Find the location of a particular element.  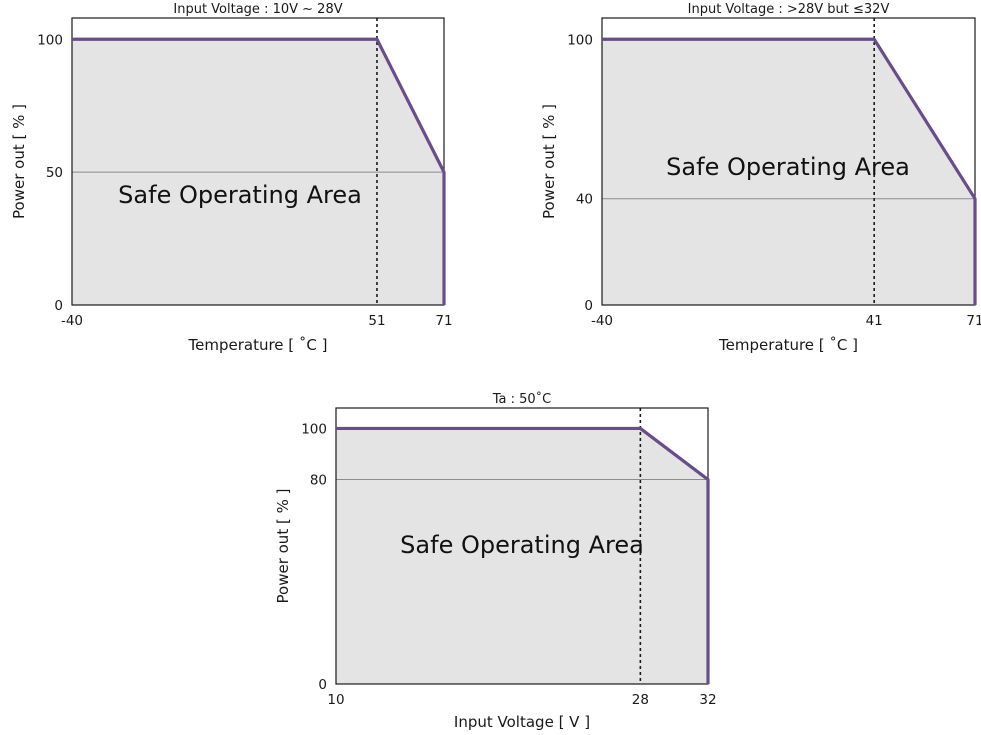

chart-2-y-tick-label-1: 40 is located at coordinates (584, 200).